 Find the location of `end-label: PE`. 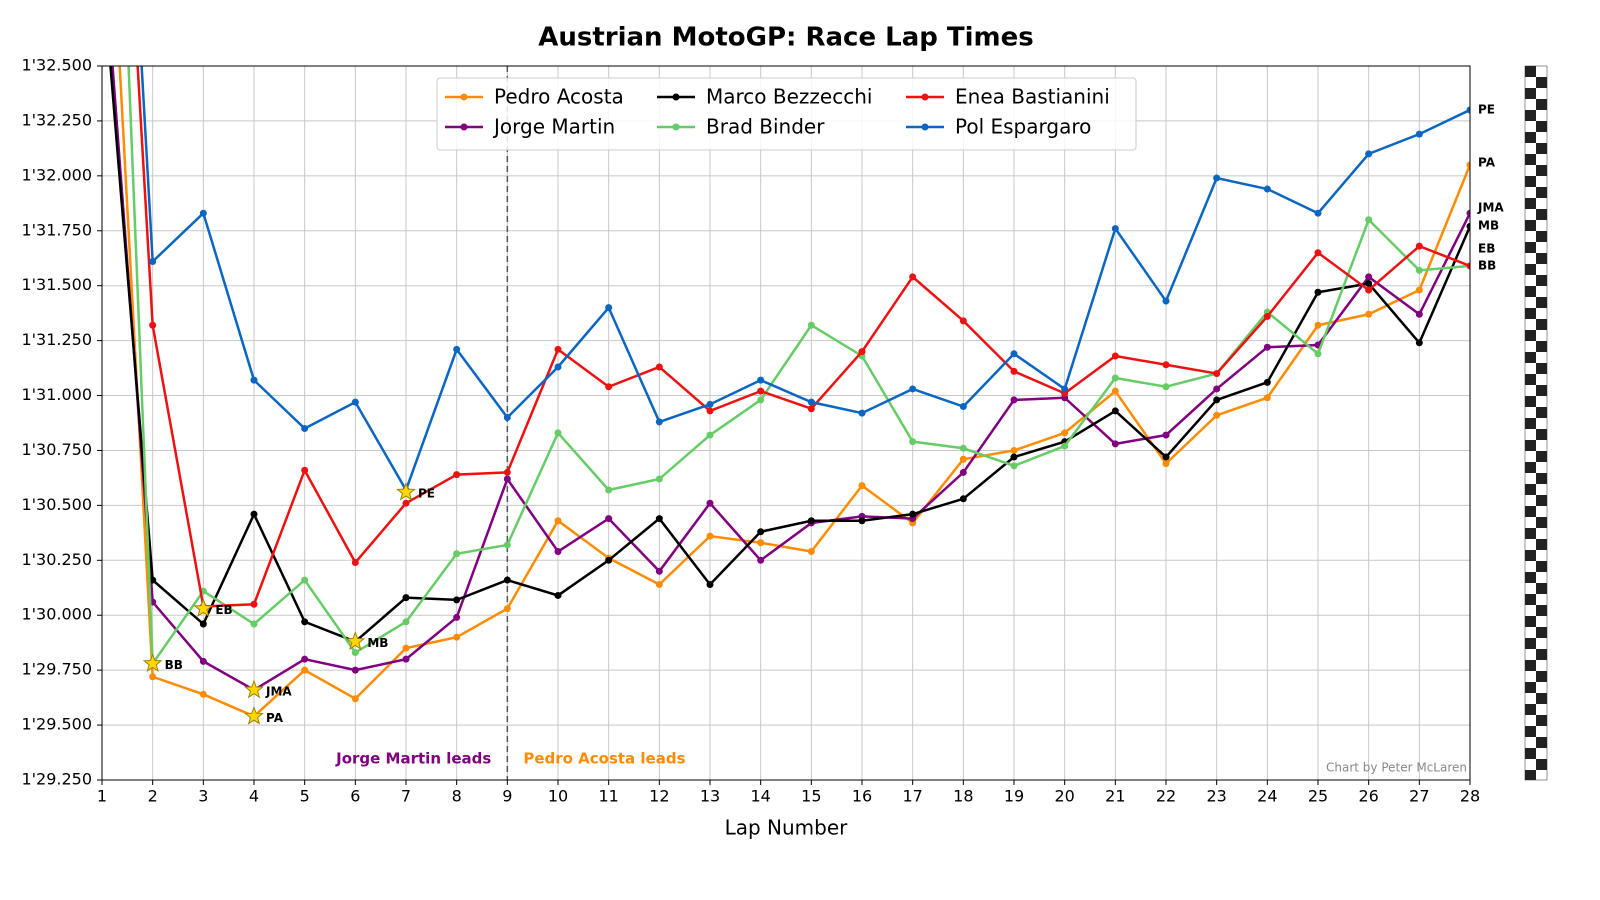

end-label: PE is located at coordinates (1486, 110).